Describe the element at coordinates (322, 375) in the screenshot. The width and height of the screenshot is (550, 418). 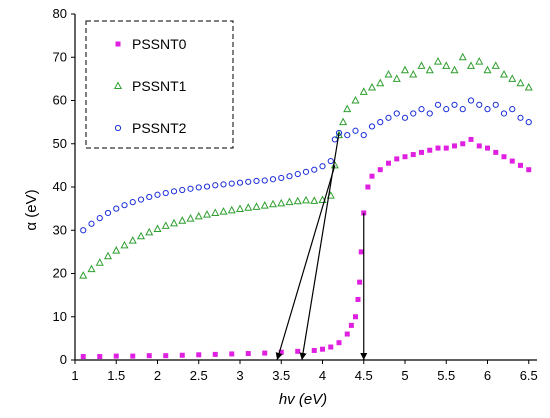
I see `x-tick-label: 4` at that location.